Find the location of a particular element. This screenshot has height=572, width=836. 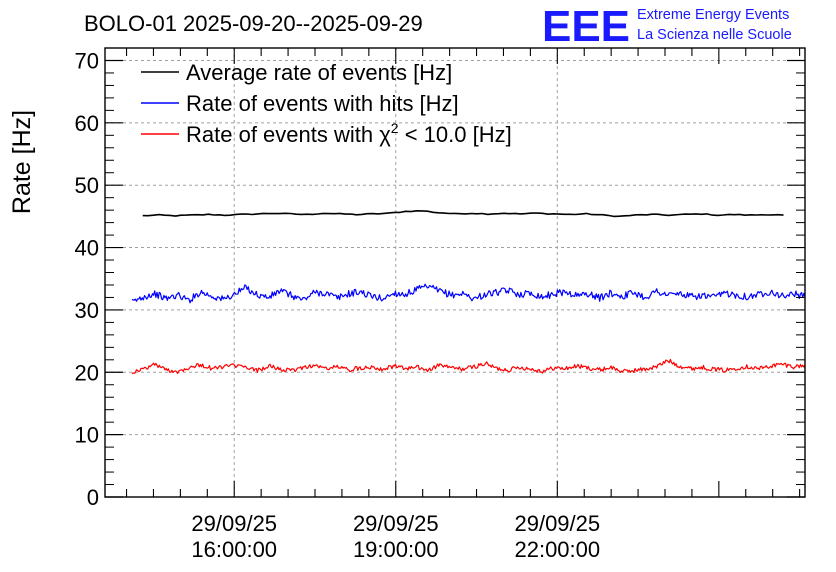

y-tick-labels: 0 10 20 30 40 50 60 70 is located at coordinates (87, 279).